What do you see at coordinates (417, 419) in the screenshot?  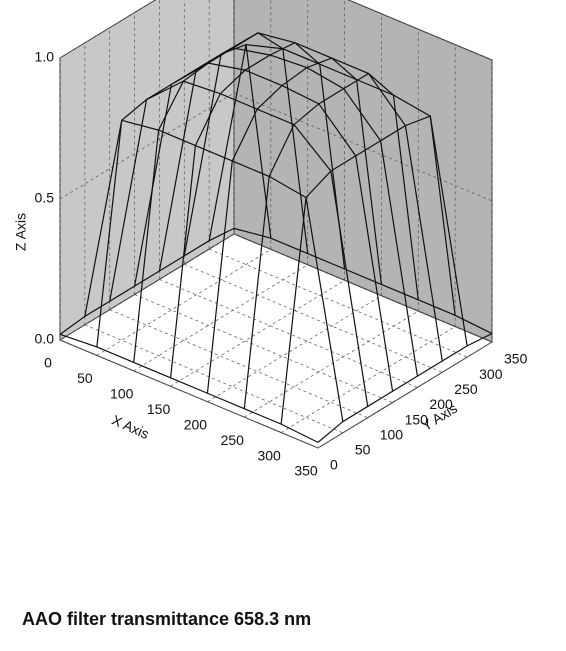 I see `y-tick-label: 150` at bounding box center [417, 419].